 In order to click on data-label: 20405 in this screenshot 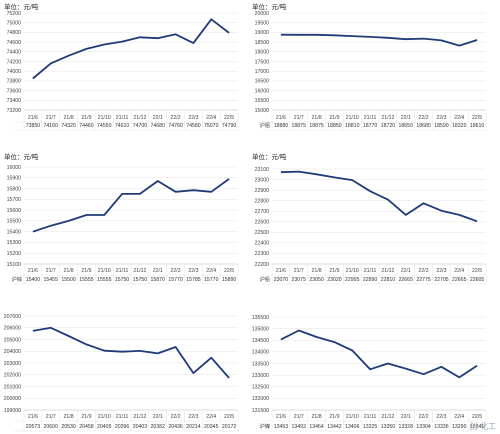, I will do `click(104, 427)`.